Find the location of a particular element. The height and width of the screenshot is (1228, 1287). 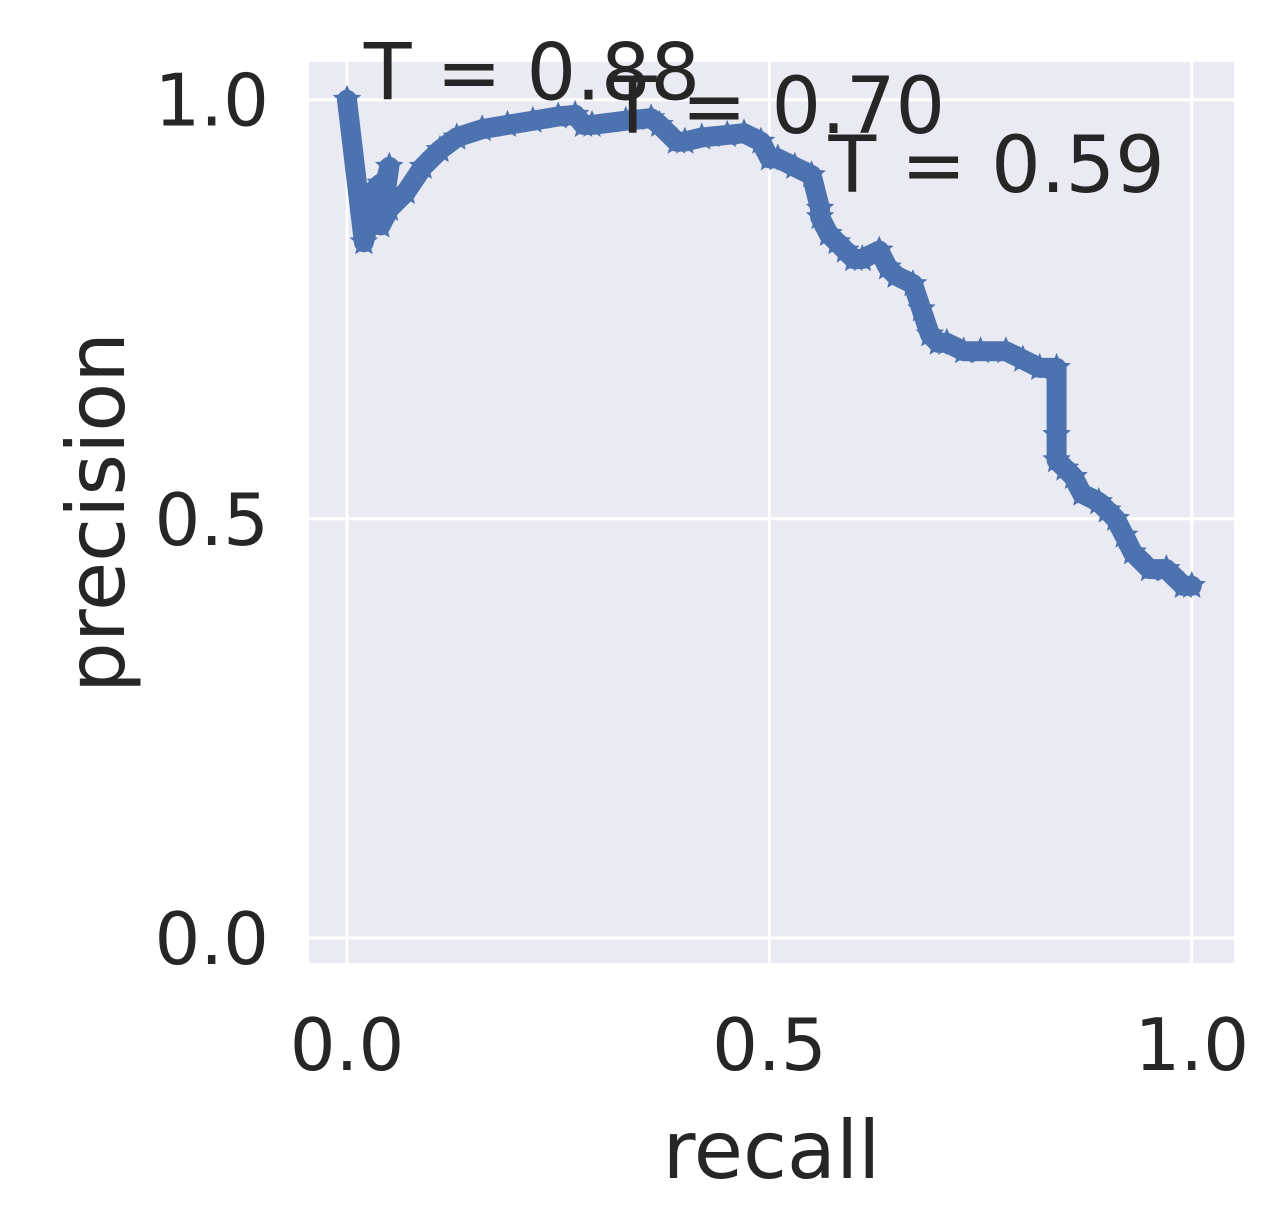

threshold-annotation-0: T = 0.88 is located at coordinates (531, 74).